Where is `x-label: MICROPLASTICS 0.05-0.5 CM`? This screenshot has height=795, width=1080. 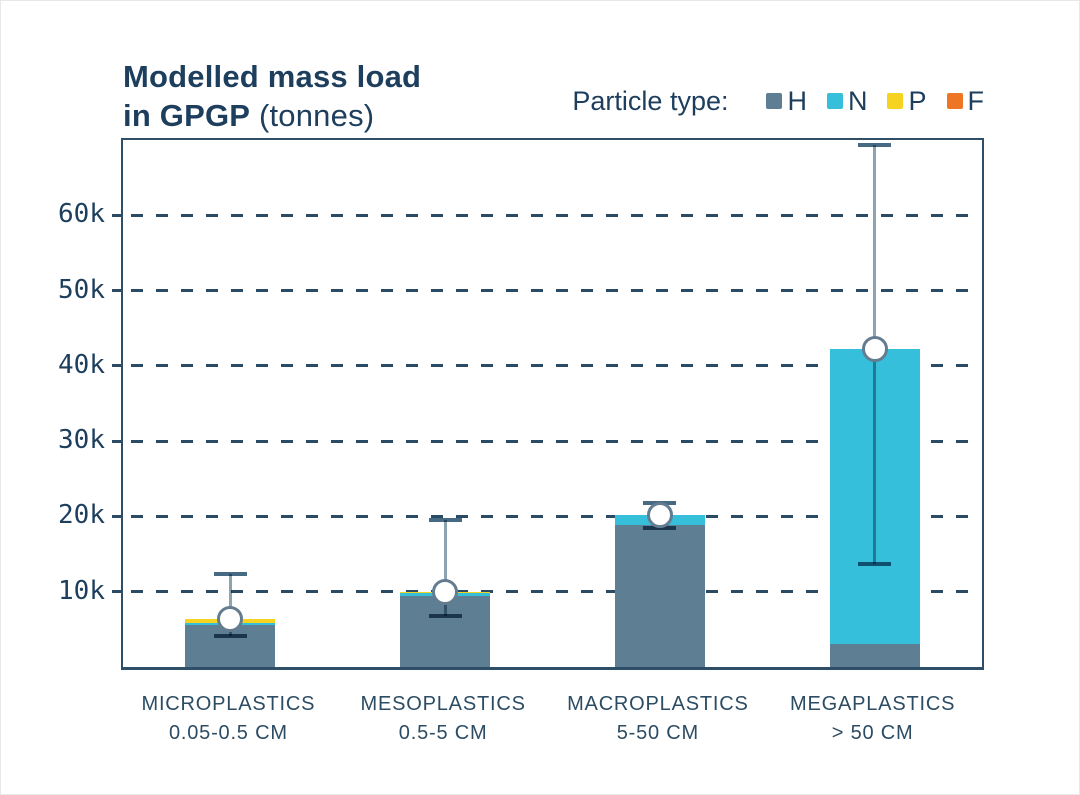
x-label: MICROPLASTICS 0.05-0.5 CM is located at coordinates (228, 719).